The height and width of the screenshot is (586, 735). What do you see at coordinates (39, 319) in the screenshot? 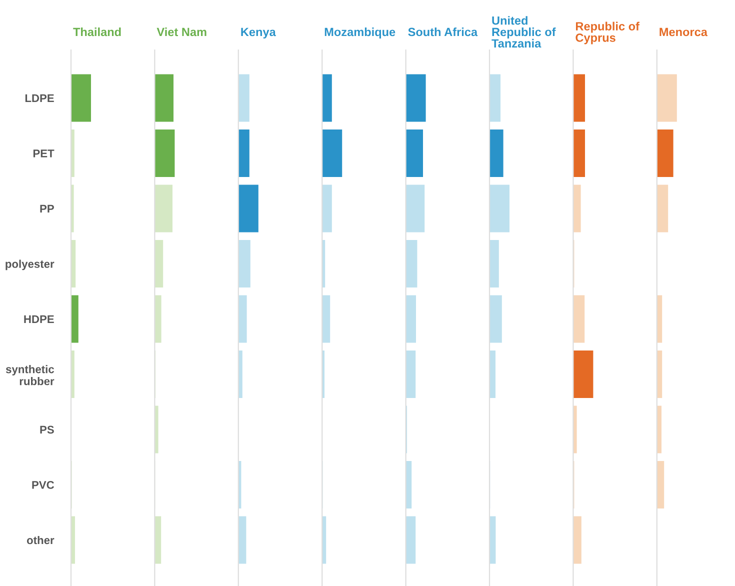
I see `y-tick-label: HDPE` at bounding box center [39, 319].